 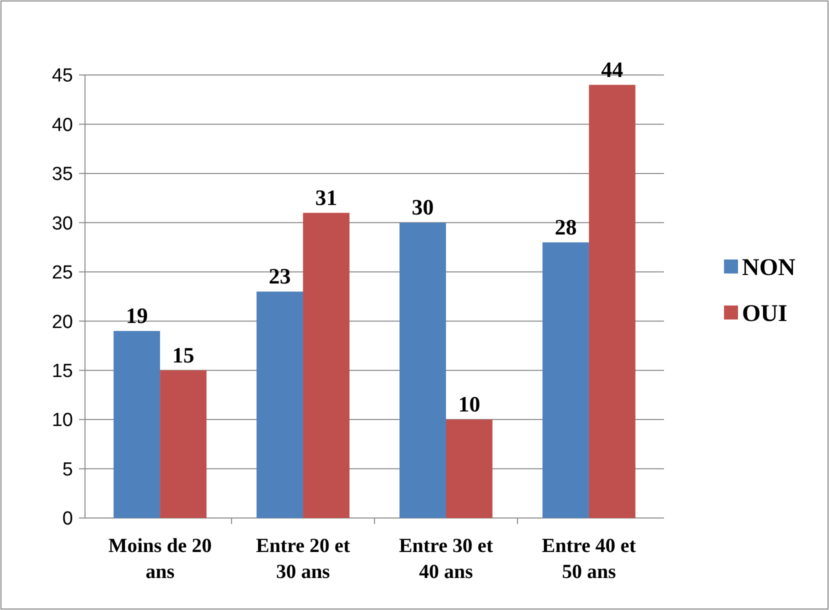 I want to click on x-tick-label: Entre 20 et 30 ans, so click(x=303, y=559).